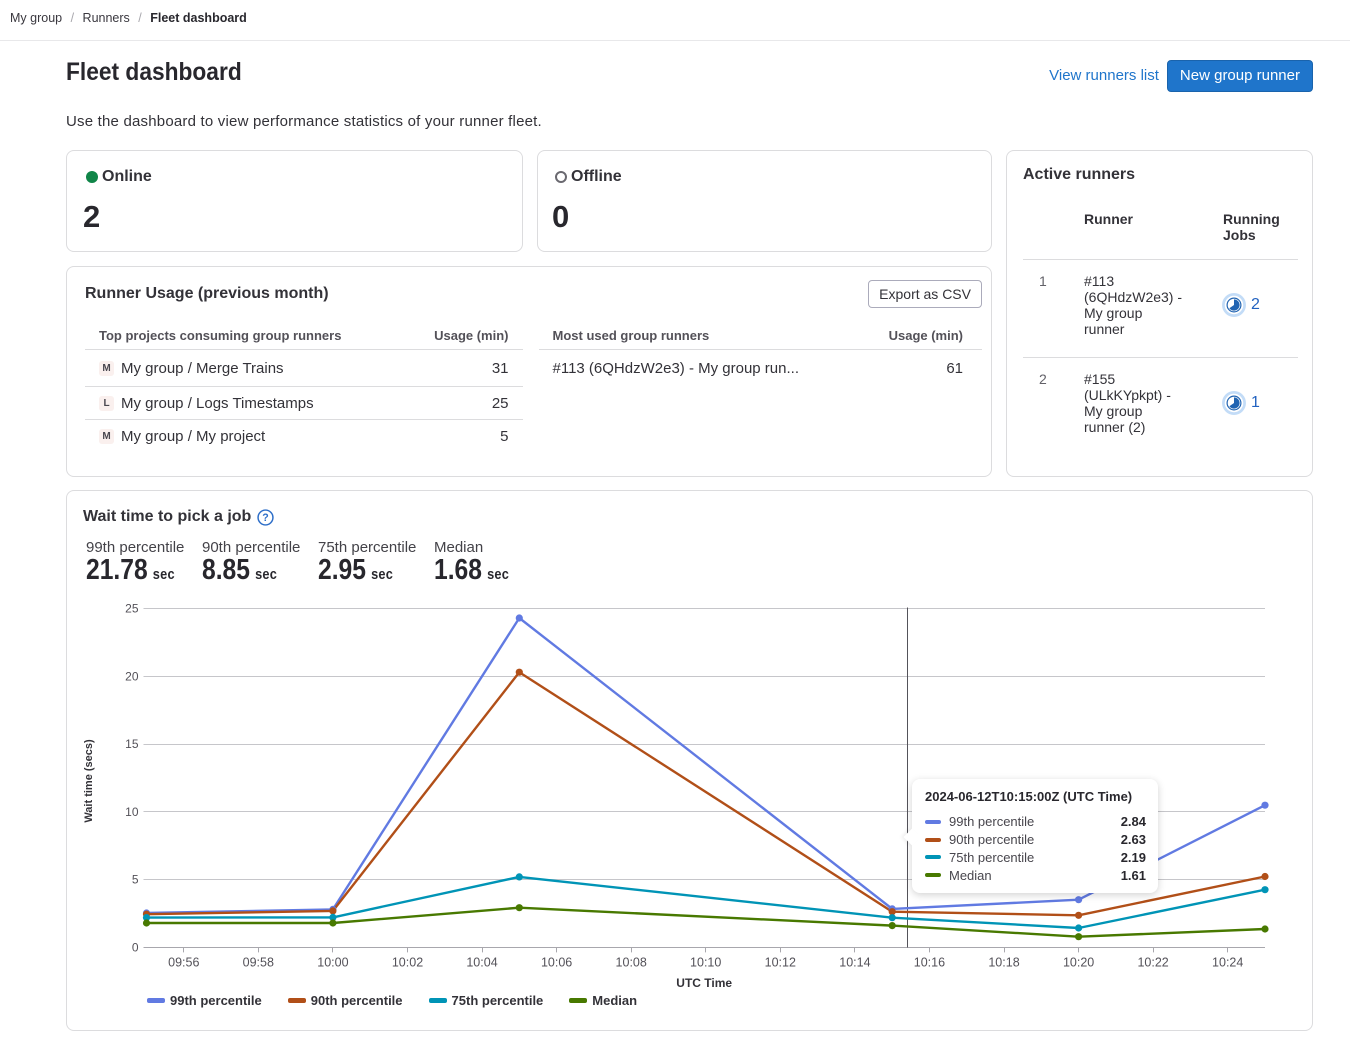 This screenshot has height=1049, width=1350. Describe the element at coordinates (631, 962) in the screenshot. I see `svg-text: 10:08` at that location.